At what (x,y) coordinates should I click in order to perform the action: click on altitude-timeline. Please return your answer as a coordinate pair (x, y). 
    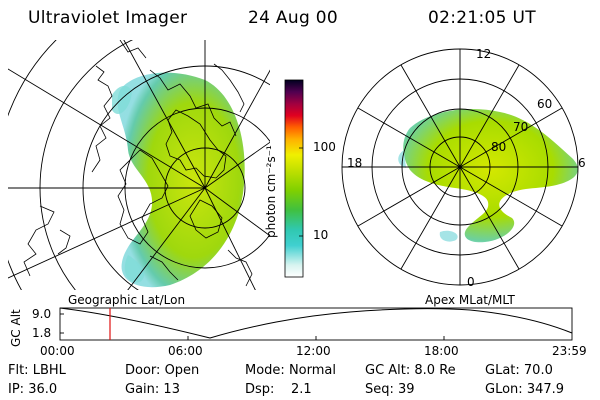
    Looking at the image, I should click on (316, 324).